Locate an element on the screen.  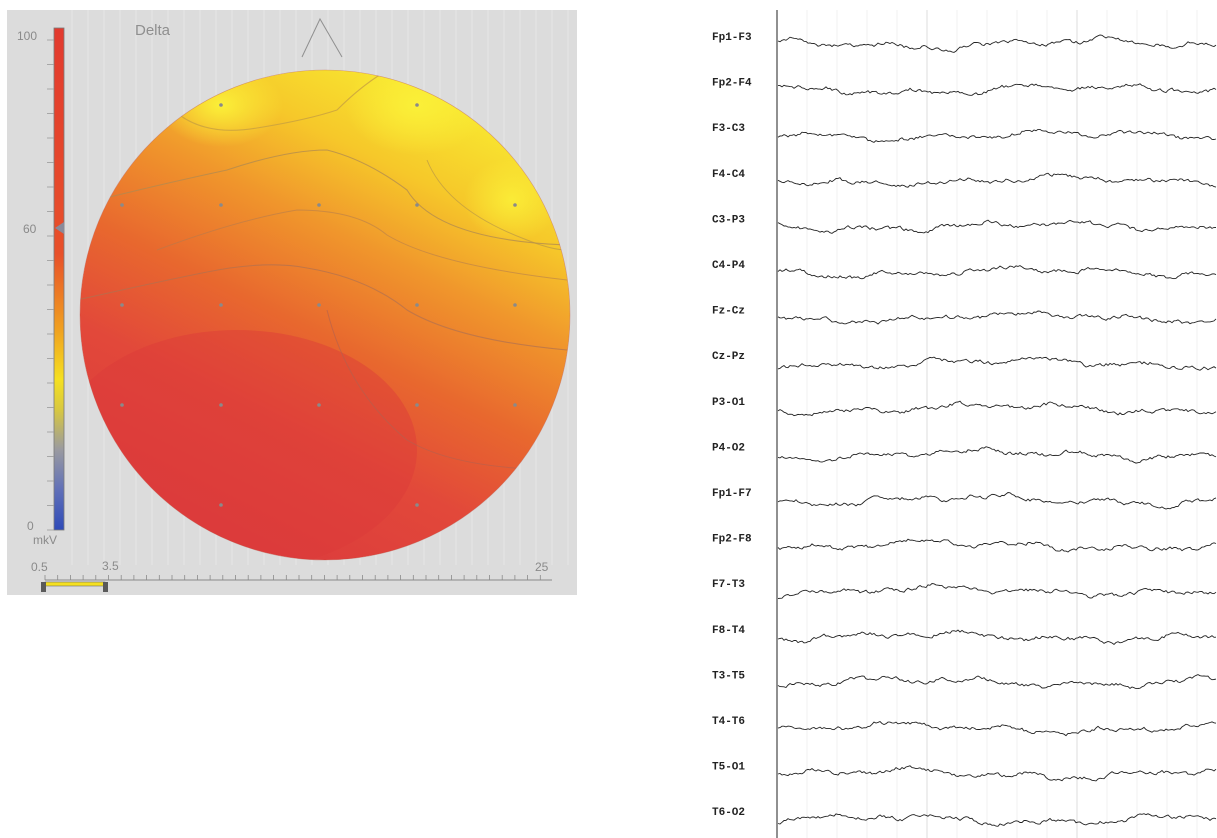
channel-label: T3-T5 is located at coordinates (728, 676).